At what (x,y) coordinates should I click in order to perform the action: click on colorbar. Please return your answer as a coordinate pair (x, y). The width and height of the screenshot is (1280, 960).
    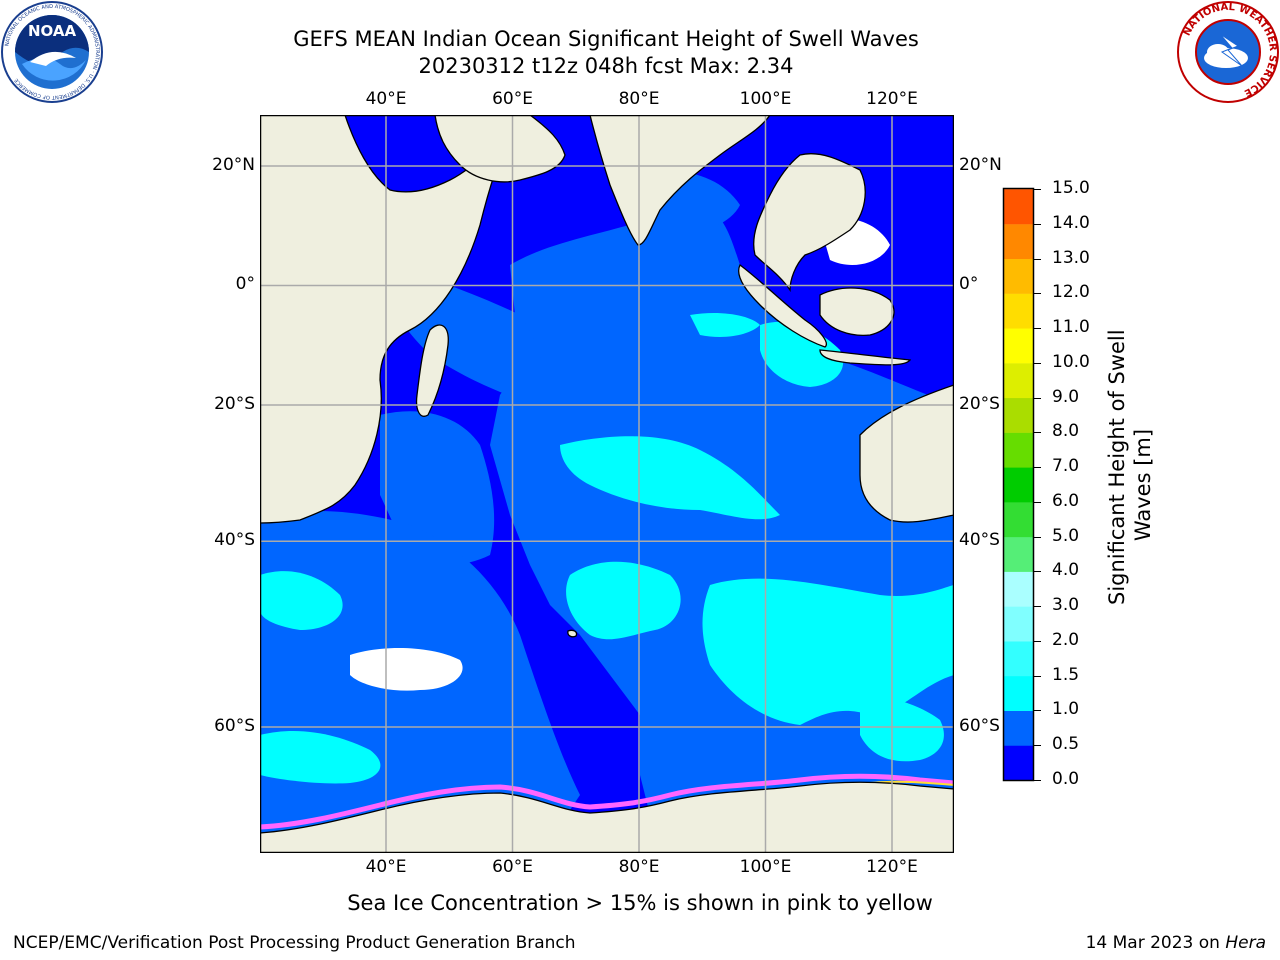
    Looking at the image, I should click on (1018, 484).